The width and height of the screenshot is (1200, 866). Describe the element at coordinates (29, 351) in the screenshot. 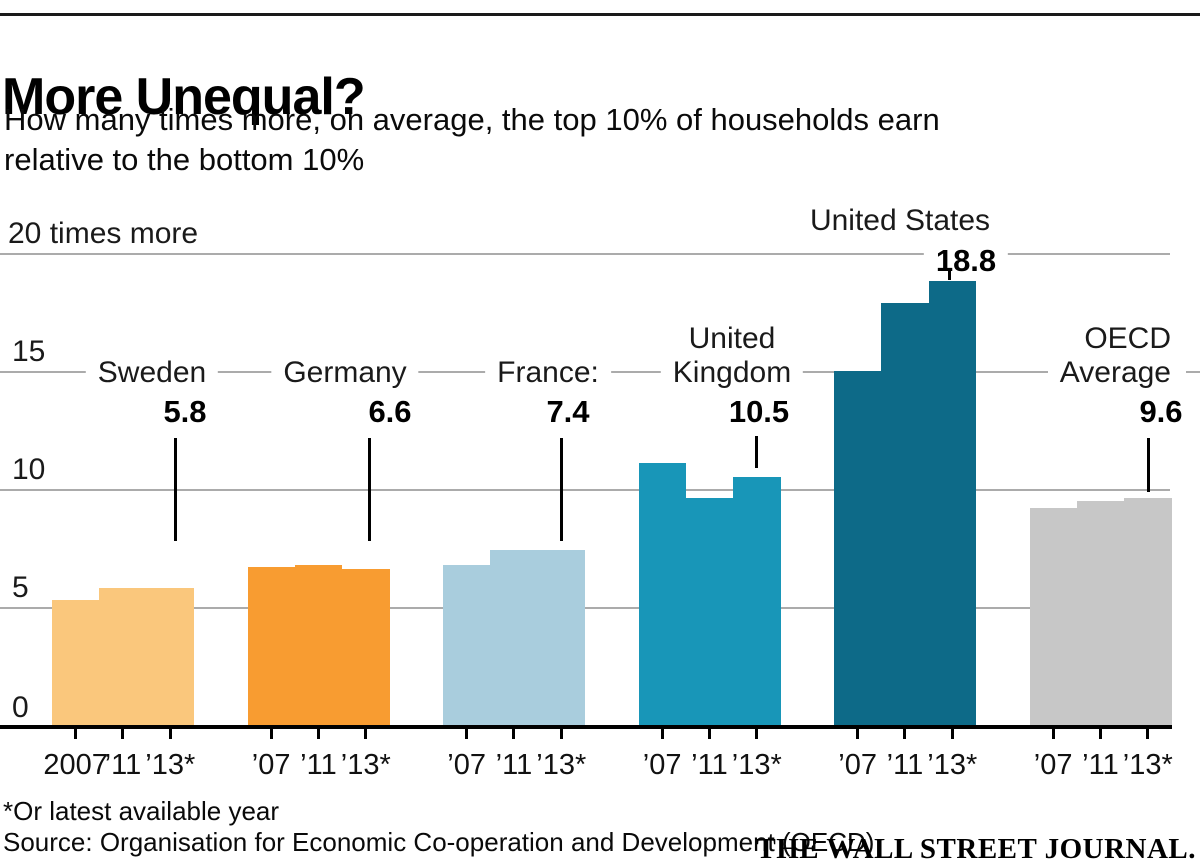

I see `y-tick-label-15: 15` at that location.